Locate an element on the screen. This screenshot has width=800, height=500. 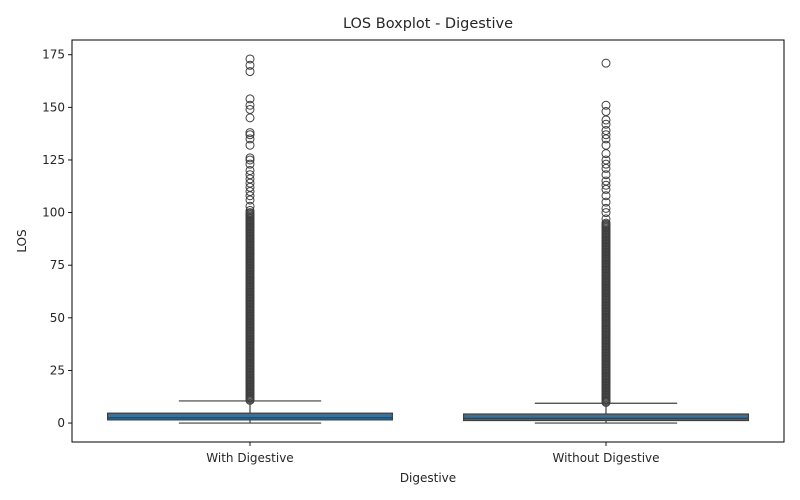
x-tick-label: With Digestive is located at coordinates (249, 458).